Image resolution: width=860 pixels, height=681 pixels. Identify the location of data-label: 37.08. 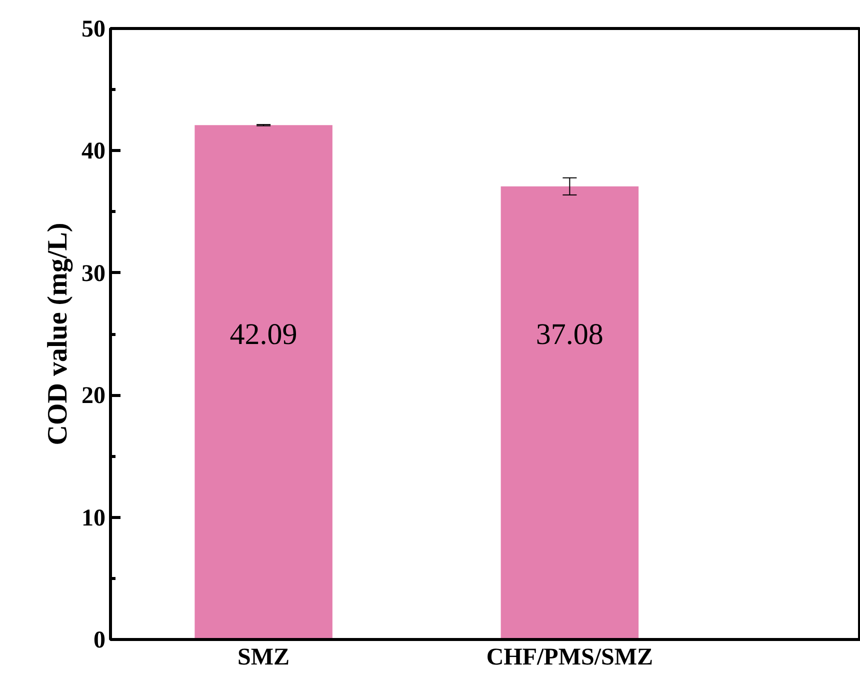
(570, 334).